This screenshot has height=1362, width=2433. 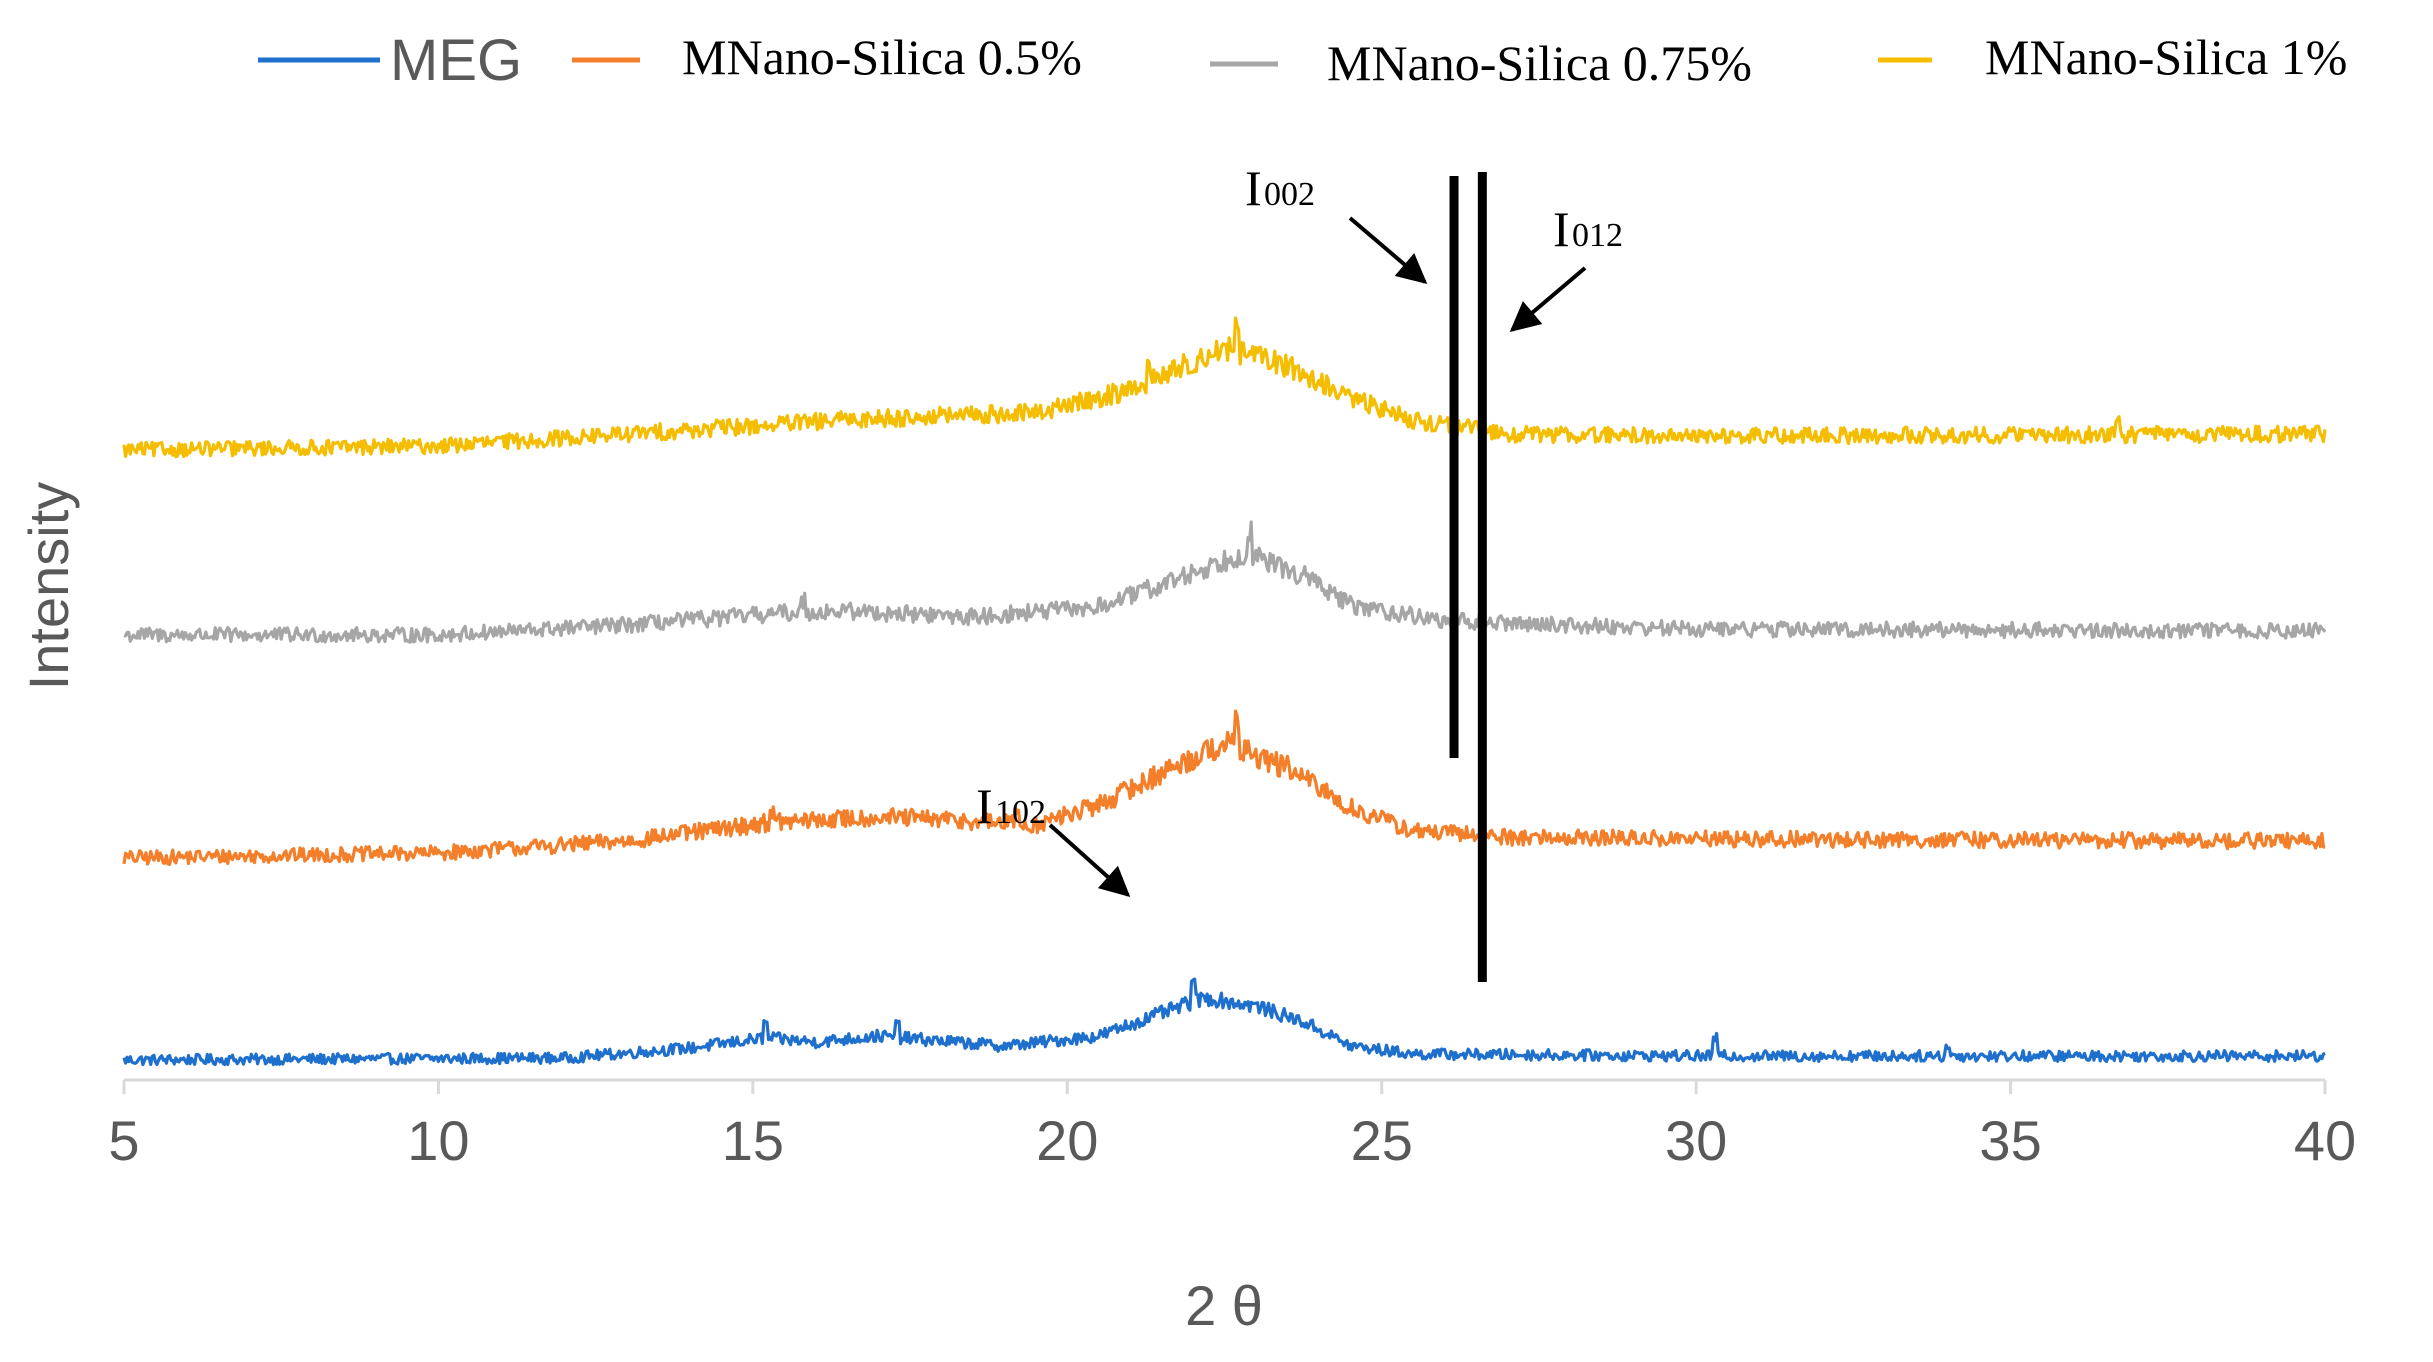 I want to click on x-tick-label: 5, so click(x=123, y=1140).